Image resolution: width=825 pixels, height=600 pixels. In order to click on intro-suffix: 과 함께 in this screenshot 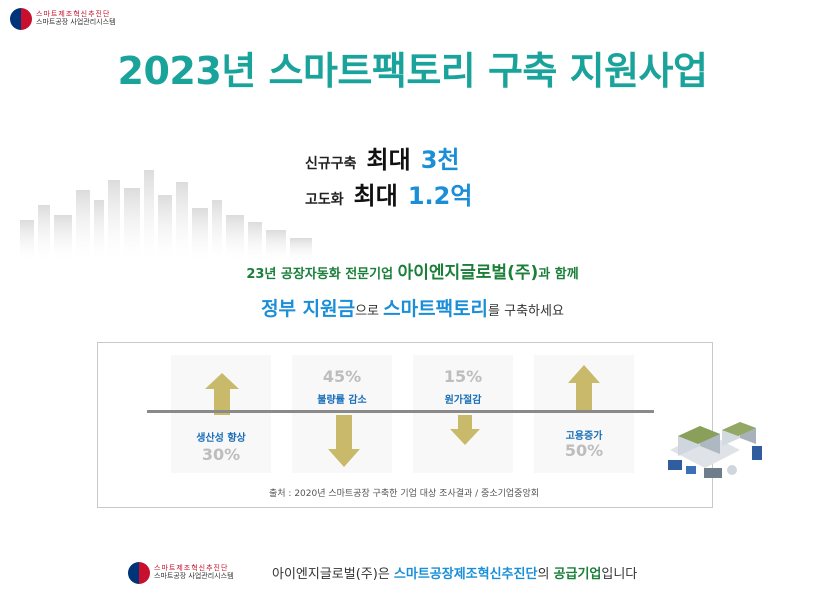, I will do `click(558, 274)`.